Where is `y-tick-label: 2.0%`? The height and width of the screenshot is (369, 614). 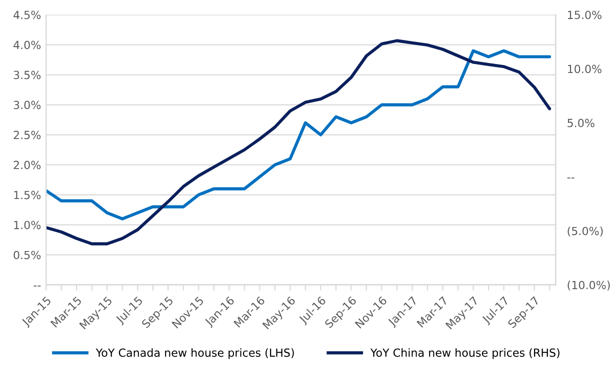 y-tick-label: 2.0% is located at coordinates (27, 165).